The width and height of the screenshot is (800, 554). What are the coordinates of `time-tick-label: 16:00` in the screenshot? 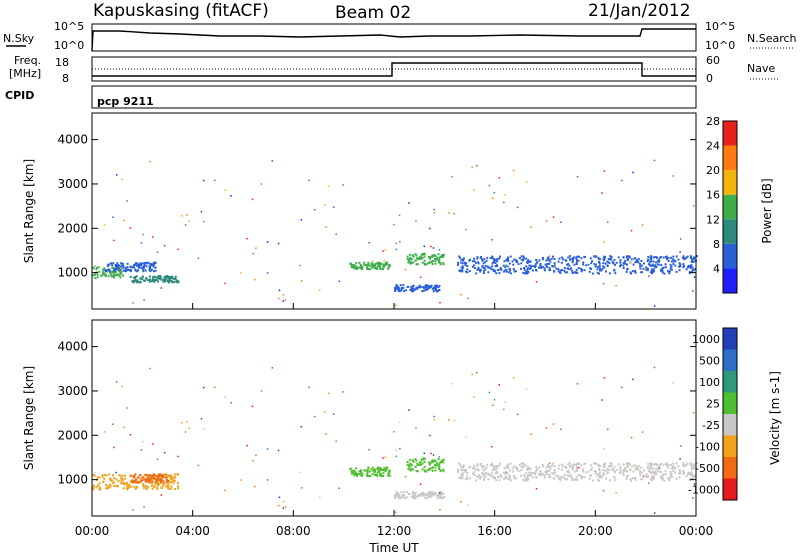 It's located at (494, 531).